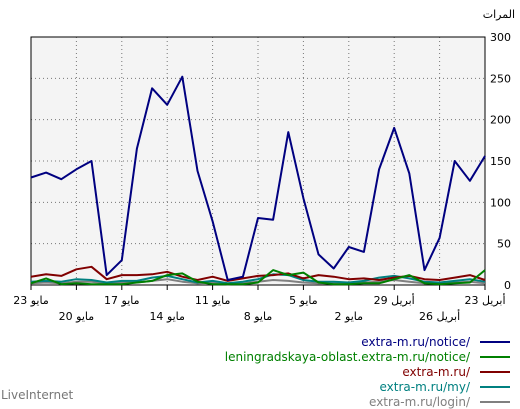 The height and width of the screenshot is (409, 520). What do you see at coordinates (500, 120) in the screenshot?
I see `y-tick-label: 200` at bounding box center [500, 120].